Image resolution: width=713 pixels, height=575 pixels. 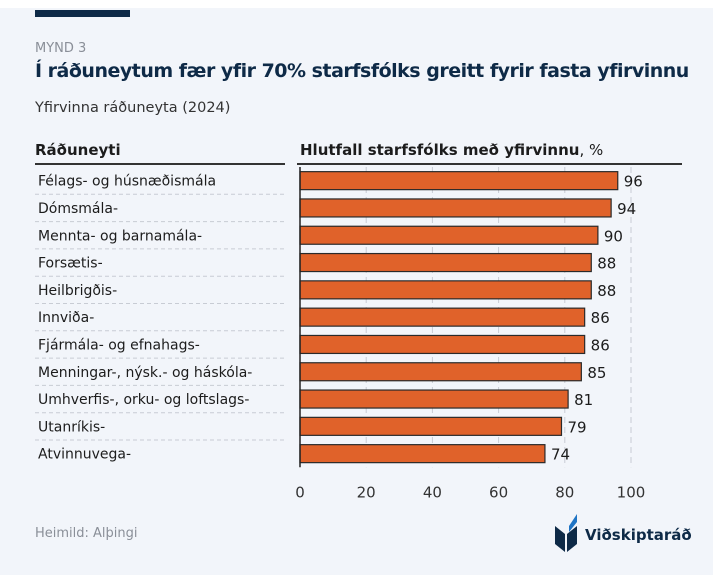 I want to click on x-tick-label: 80, so click(x=564, y=492).